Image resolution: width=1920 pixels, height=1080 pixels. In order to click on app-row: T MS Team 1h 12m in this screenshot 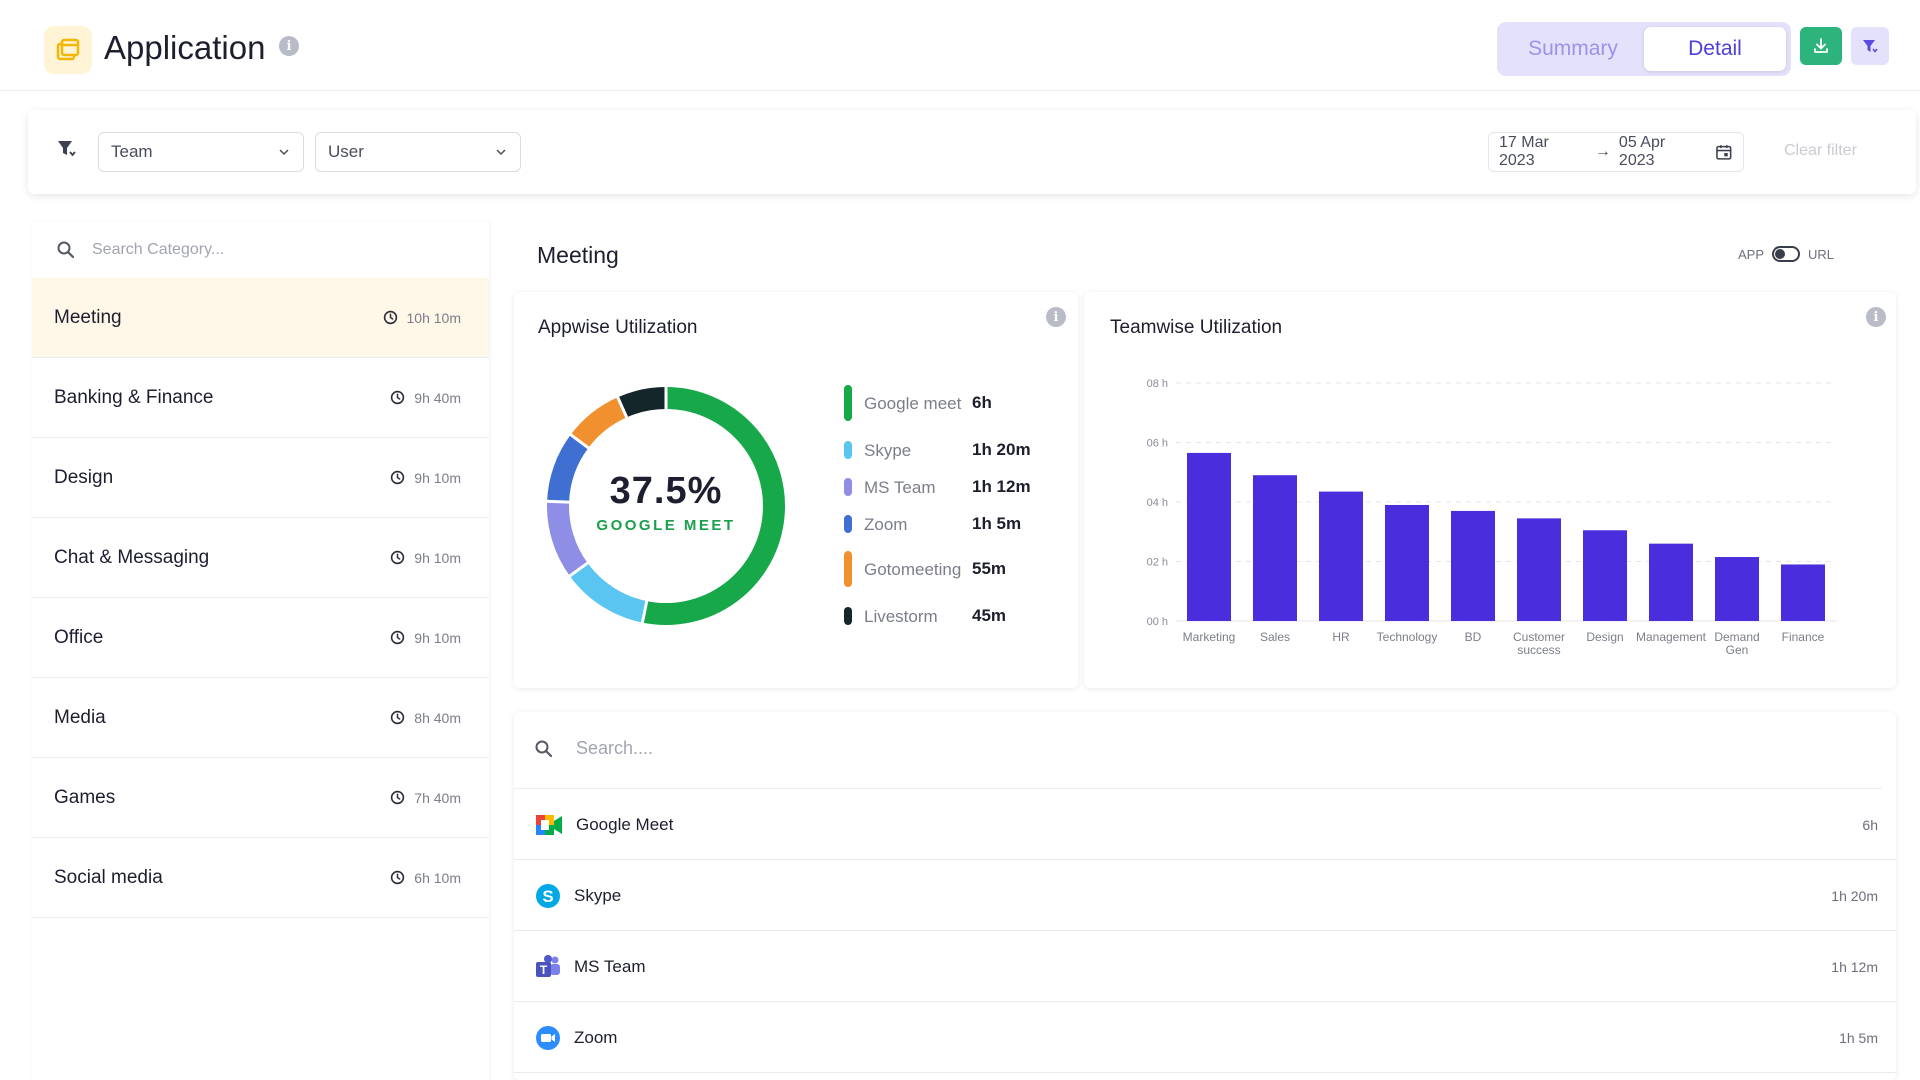, I will do `click(1205, 967)`.